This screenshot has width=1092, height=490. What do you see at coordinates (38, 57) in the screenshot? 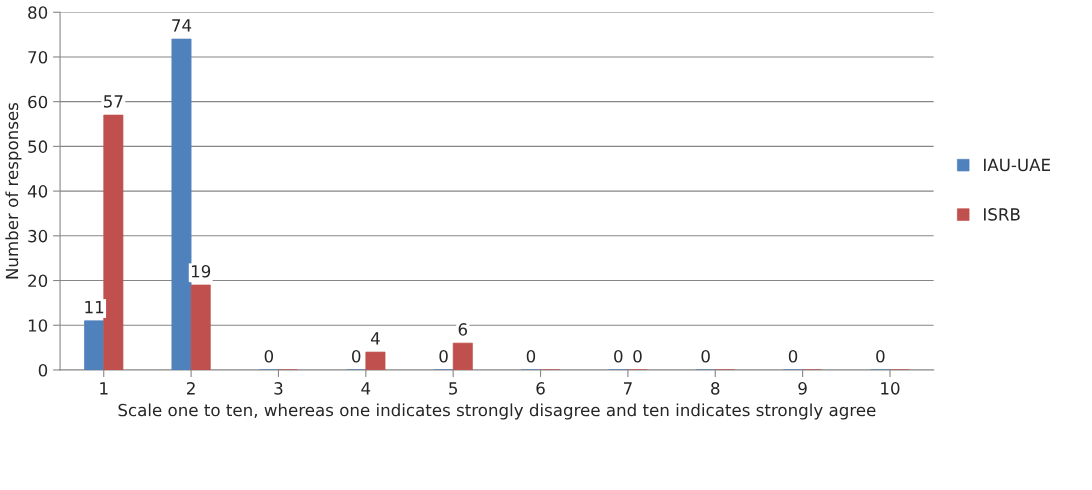
I see `y-tick-label: 70` at bounding box center [38, 57].